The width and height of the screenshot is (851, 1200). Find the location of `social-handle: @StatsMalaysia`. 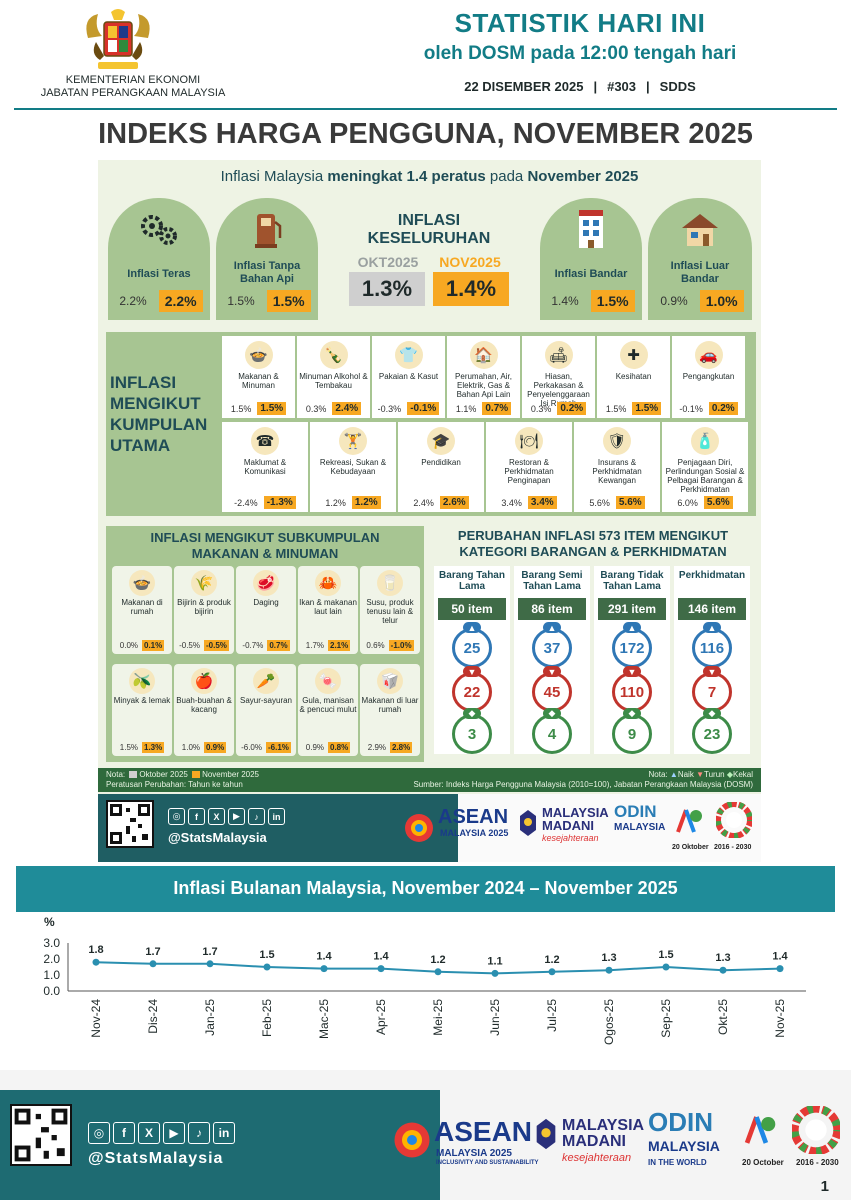

social-handle: @StatsMalaysia is located at coordinates (217, 837).